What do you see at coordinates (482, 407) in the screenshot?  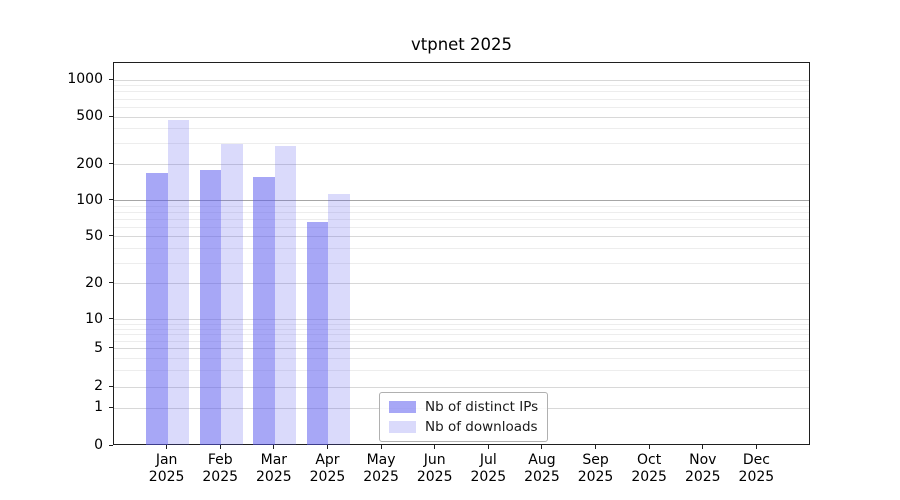 I see `legend-label-distinct-ips: Nb of distinct IPs` at bounding box center [482, 407].